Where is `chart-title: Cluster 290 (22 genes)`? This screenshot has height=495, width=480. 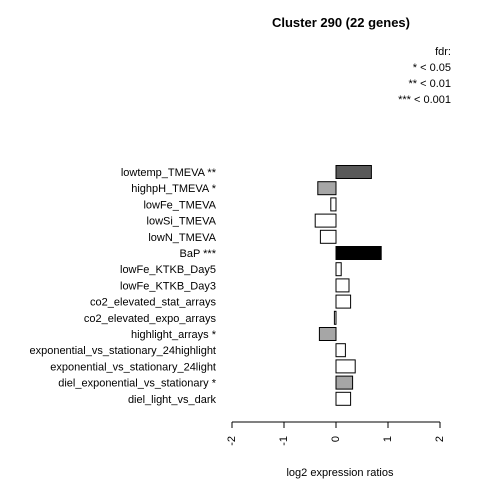
chart-title: Cluster 290 (22 genes) is located at coordinates (341, 22).